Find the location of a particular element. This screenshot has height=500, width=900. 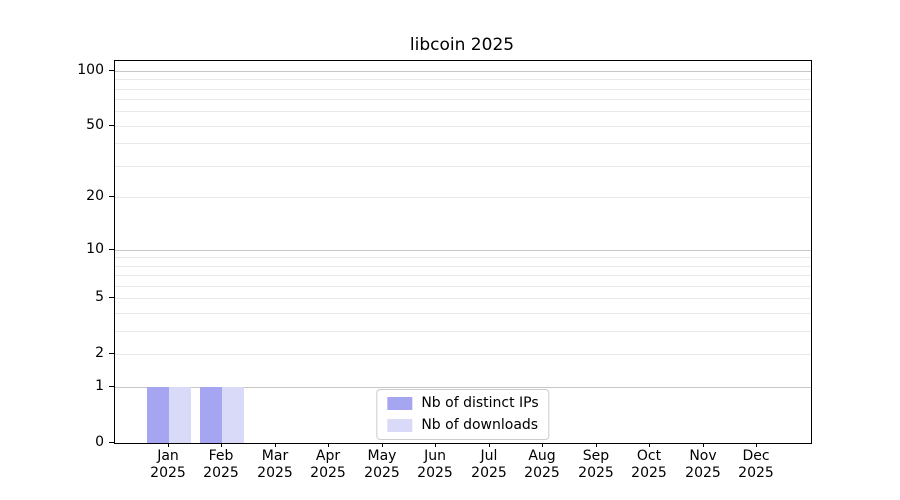

legend-label: Nb of downloads is located at coordinates (480, 425).